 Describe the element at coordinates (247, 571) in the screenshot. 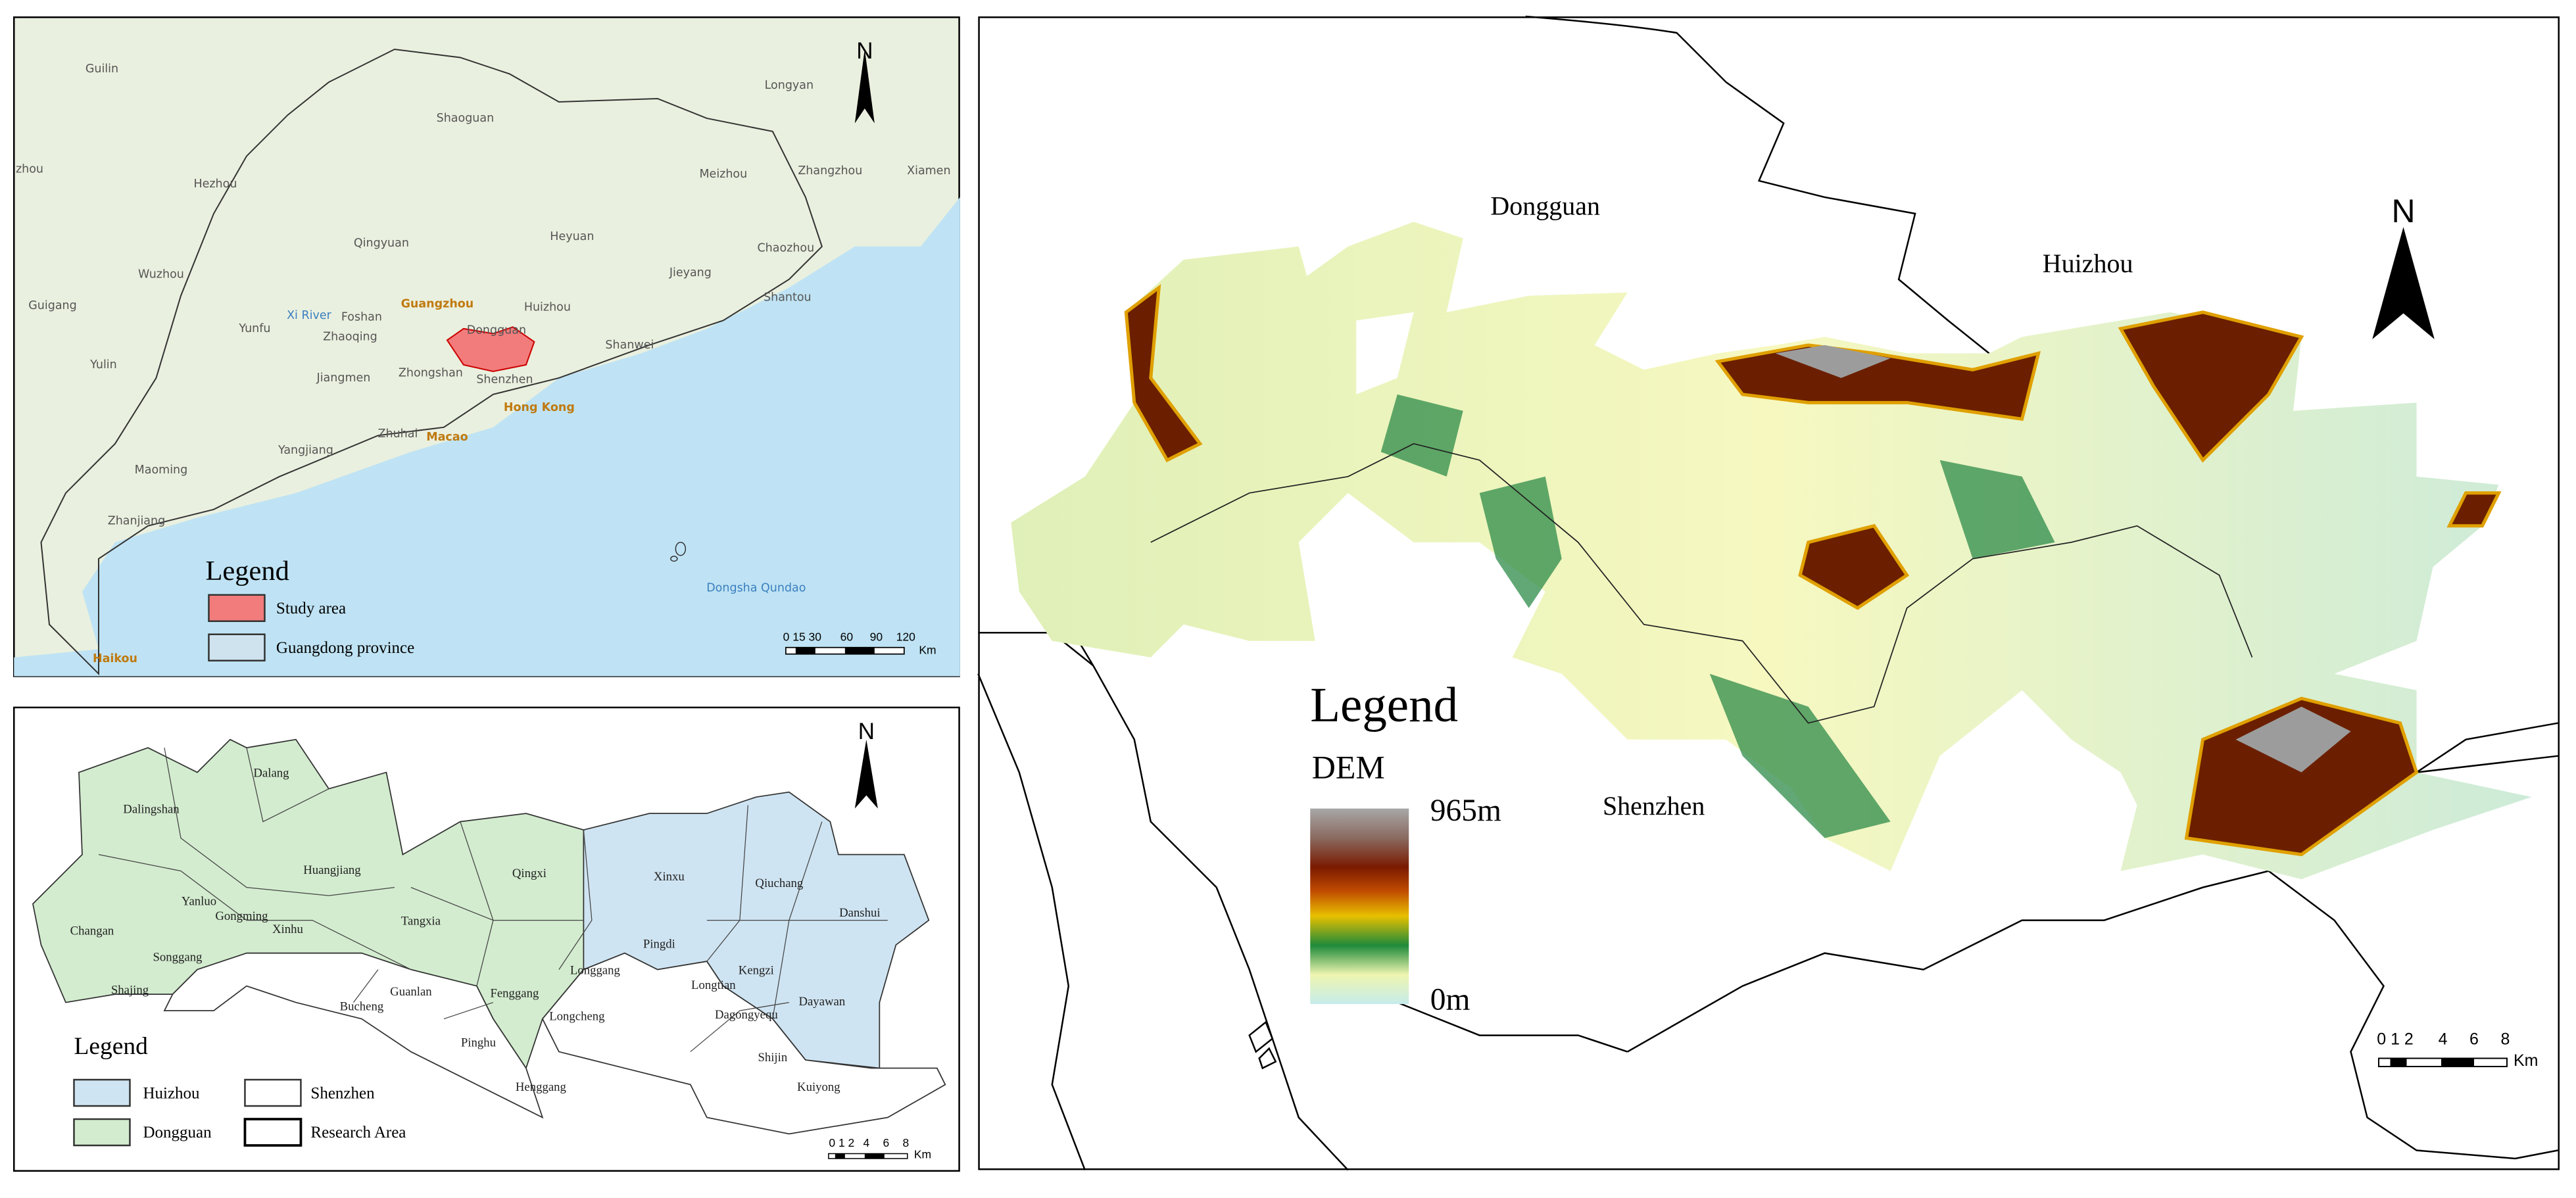

I see `map-label: Legend` at that location.